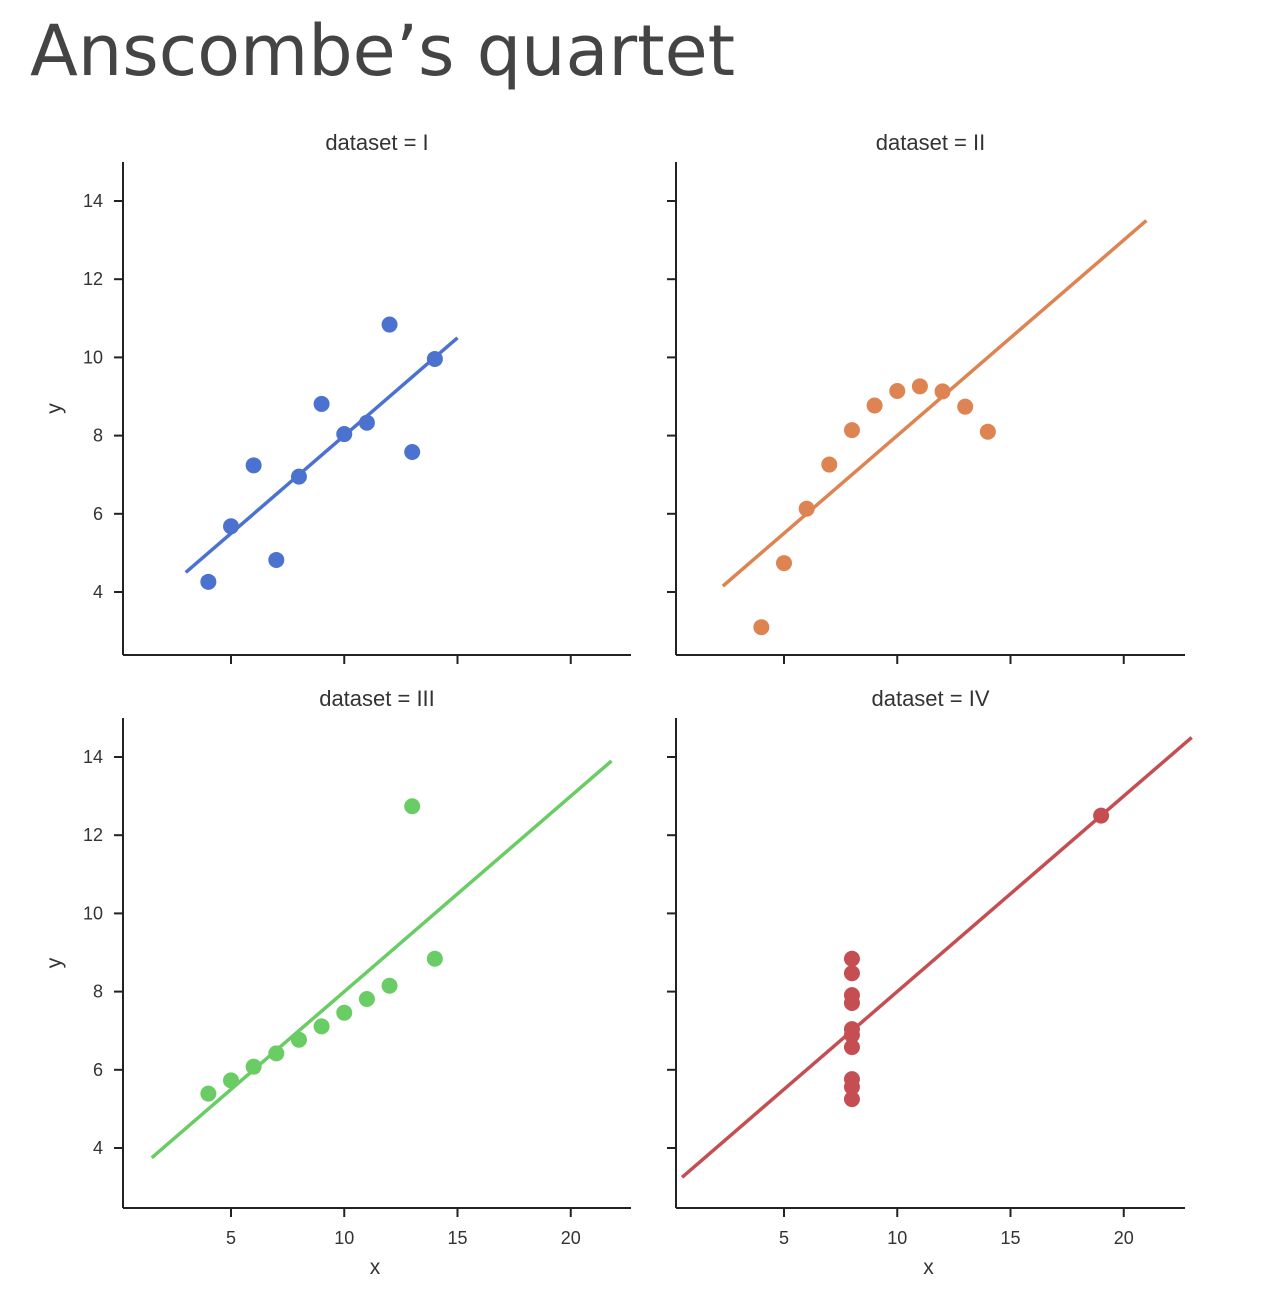  What do you see at coordinates (480, 1304) in the screenshot?
I see `cut-off-text-strip` at bounding box center [480, 1304].